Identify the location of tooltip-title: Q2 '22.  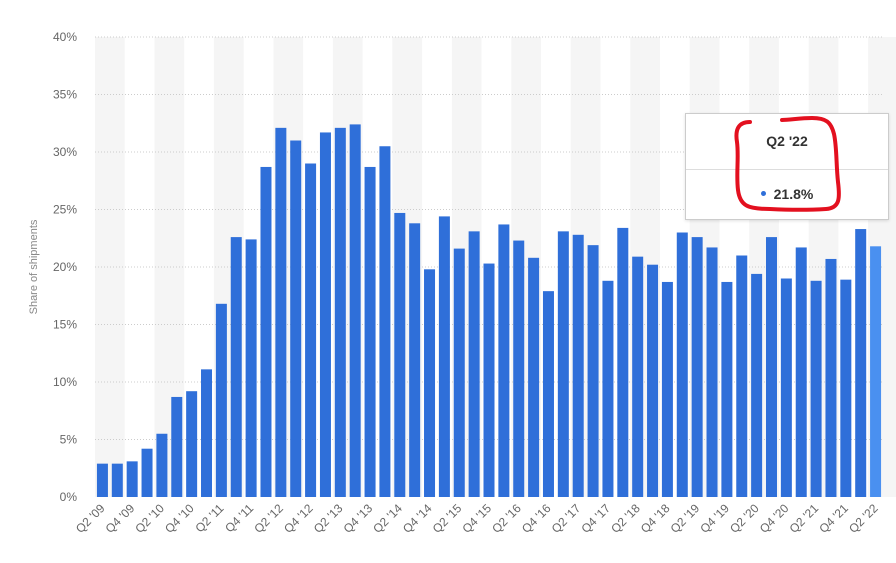
(787, 142).